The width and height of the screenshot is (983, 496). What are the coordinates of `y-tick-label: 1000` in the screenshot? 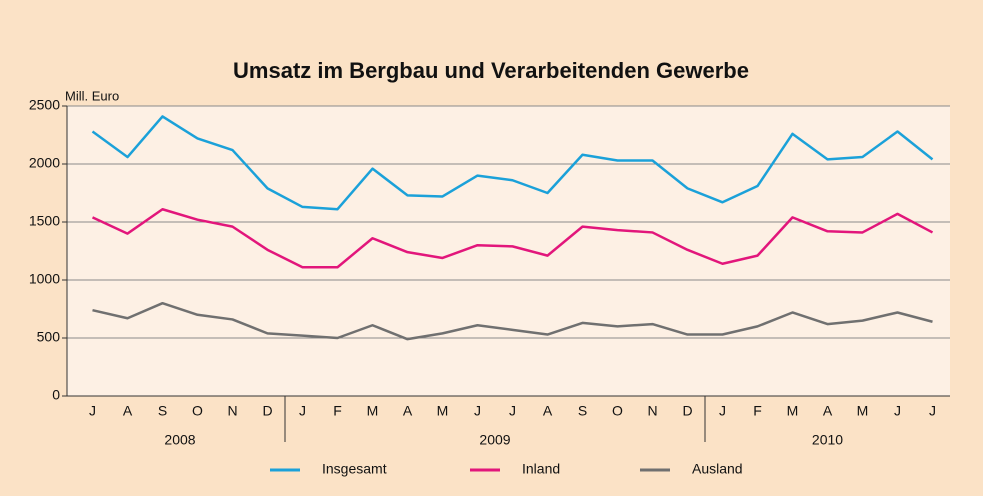 It's located at (44, 279).